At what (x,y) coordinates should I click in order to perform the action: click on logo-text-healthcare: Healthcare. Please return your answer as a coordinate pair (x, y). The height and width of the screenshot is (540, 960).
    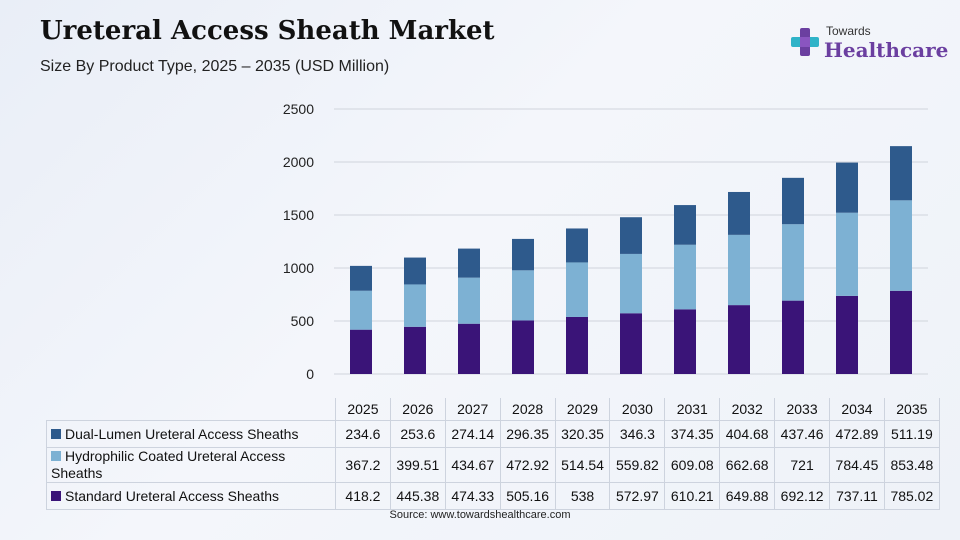
    Looking at the image, I should click on (886, 50).